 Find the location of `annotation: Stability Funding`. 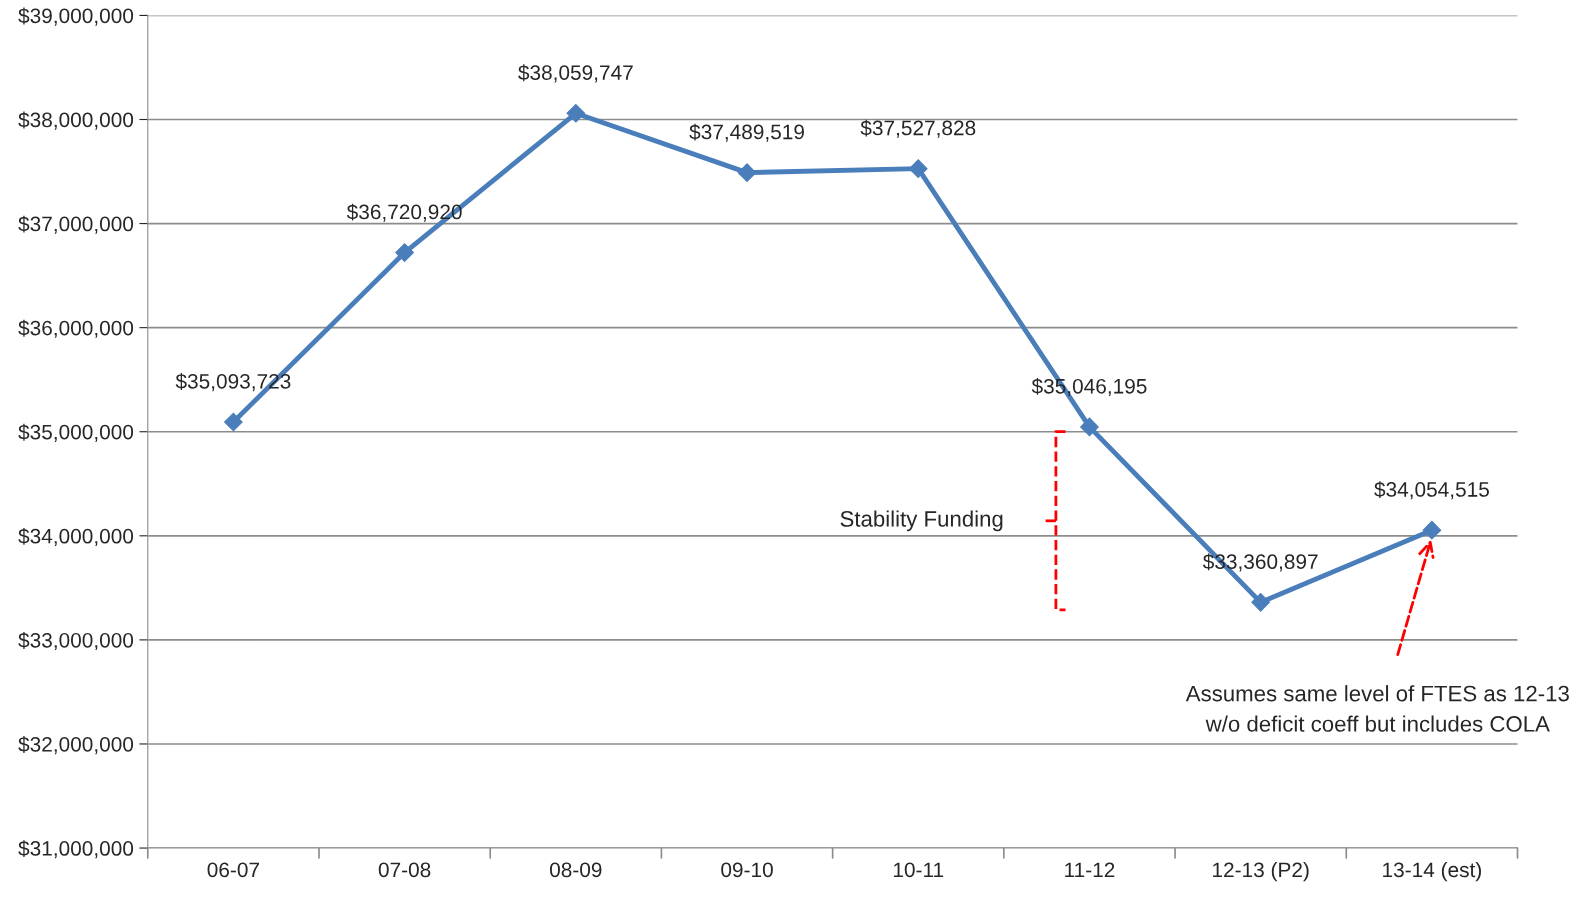

annotation: Stability Funding is located at coordinates (921, 521).